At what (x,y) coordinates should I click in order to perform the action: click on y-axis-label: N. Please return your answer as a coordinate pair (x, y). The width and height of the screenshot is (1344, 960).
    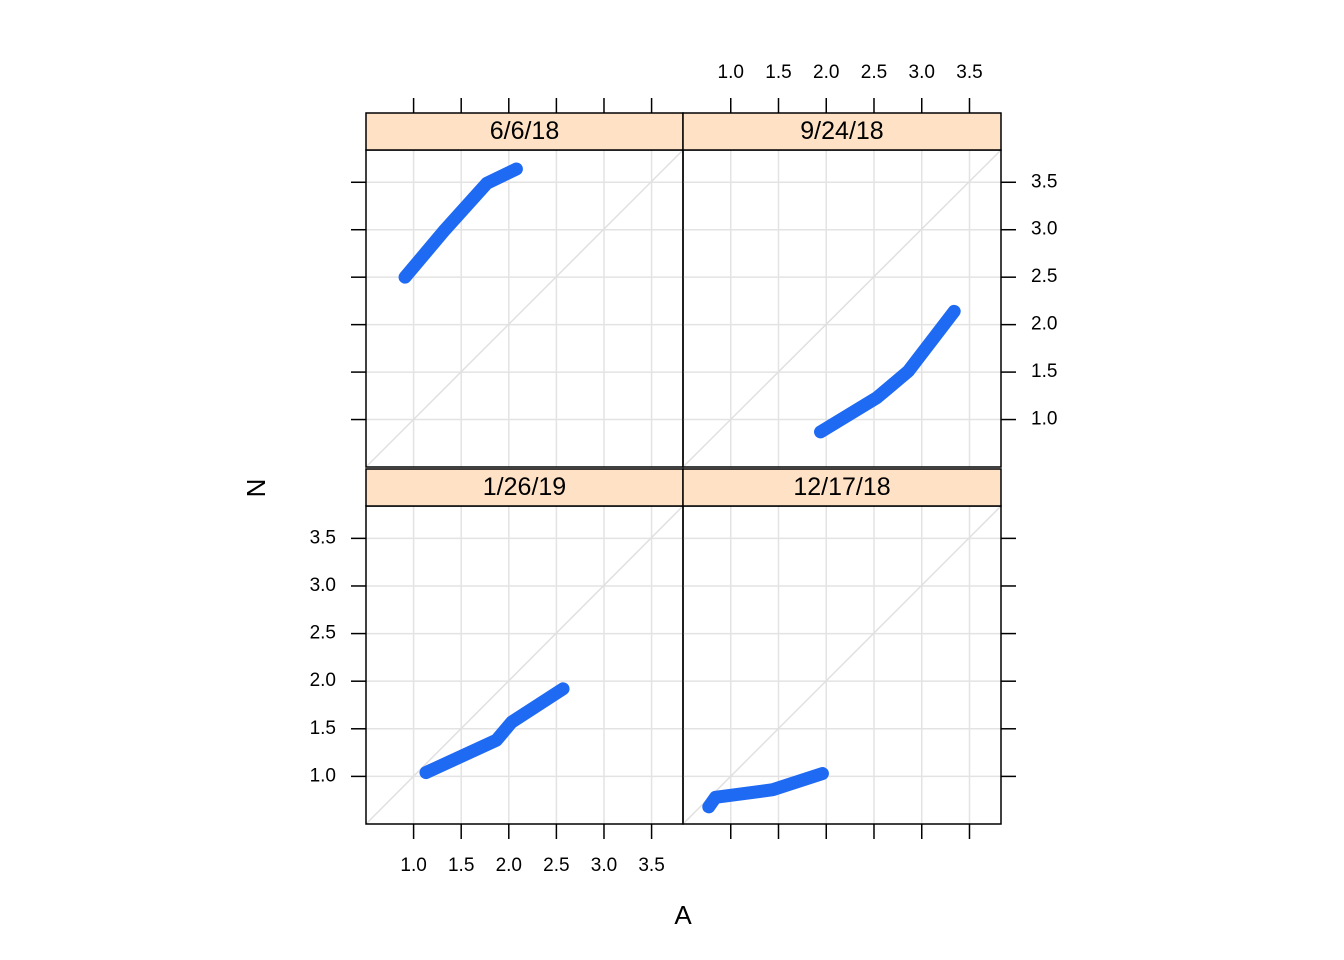
    Looking at the image, I should click on (256, 488).